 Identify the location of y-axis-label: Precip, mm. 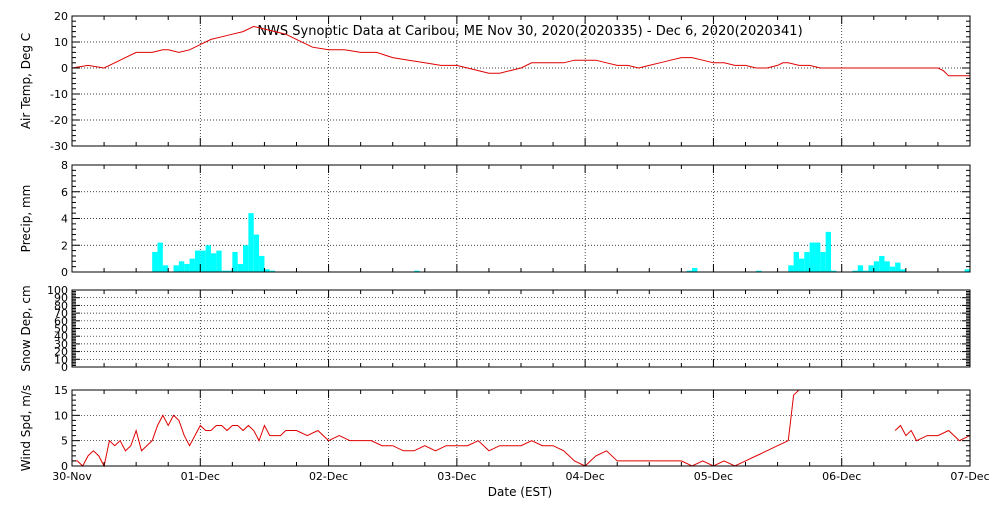
(26, 219).